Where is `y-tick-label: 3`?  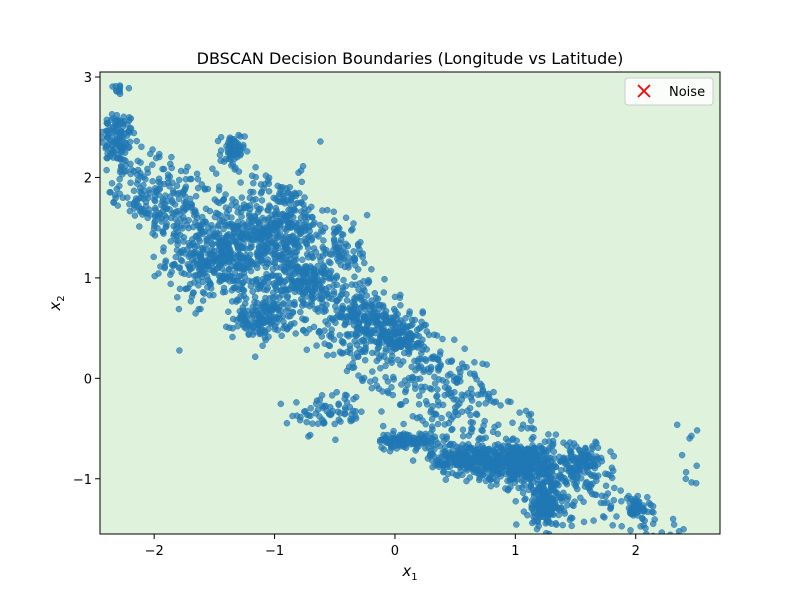 y-tick-label: 3 is located at coordinates (88, 78).